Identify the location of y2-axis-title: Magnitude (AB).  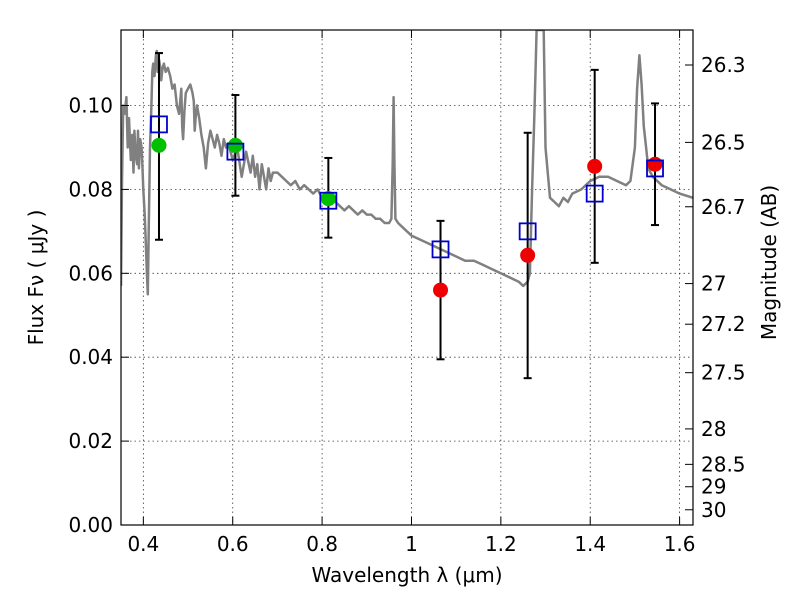
(769, 262).